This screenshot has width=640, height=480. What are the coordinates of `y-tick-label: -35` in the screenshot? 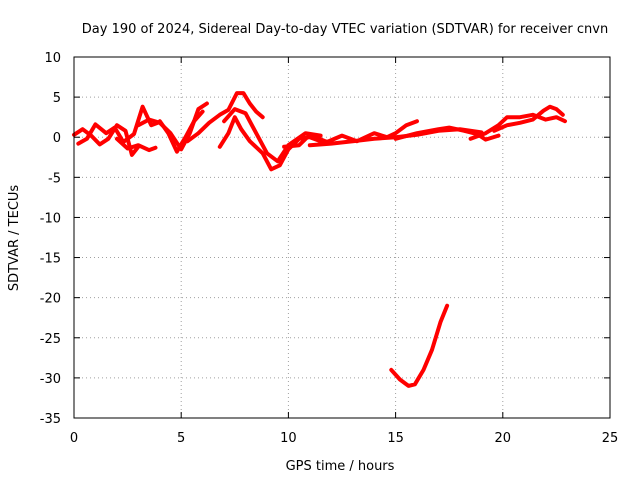 It's located at (50, 419).